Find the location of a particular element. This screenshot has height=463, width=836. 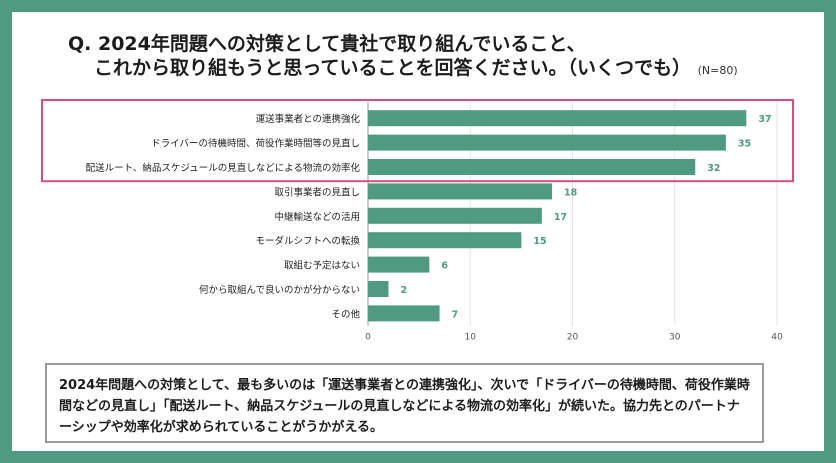

category-label: 運送事業者との連携強化 is located at coordinates (308, 119).